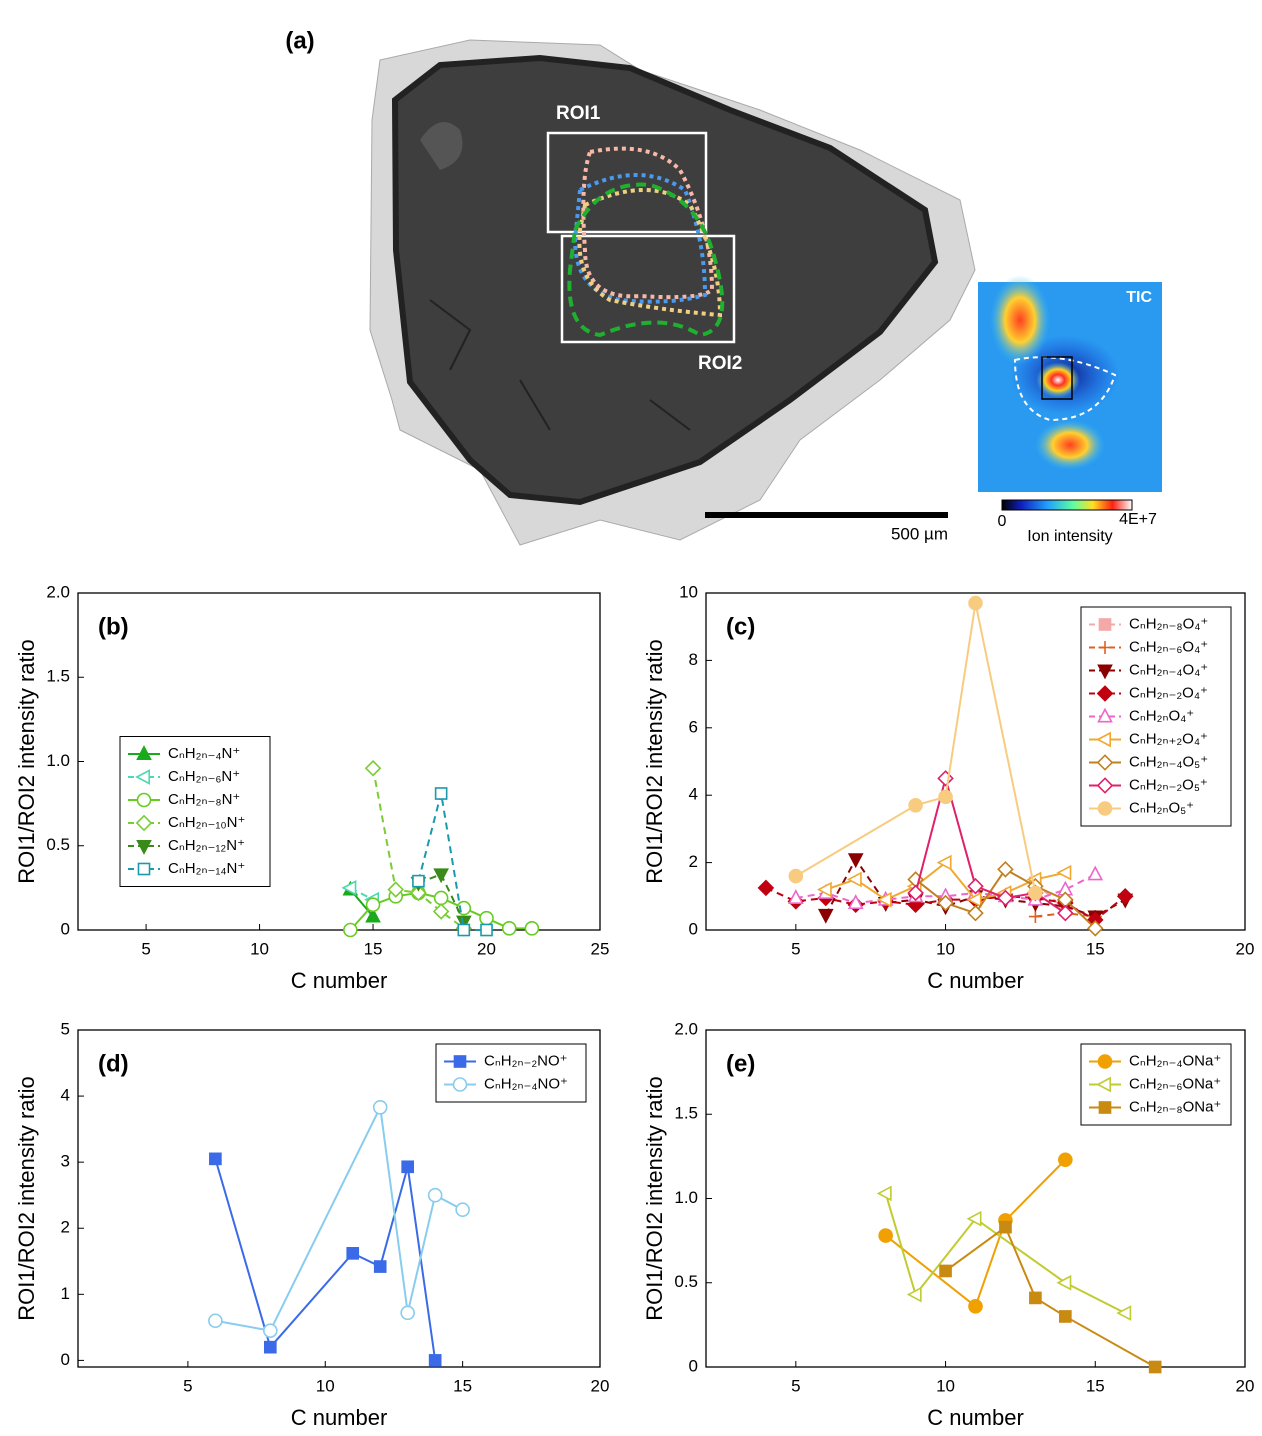 The width and height of the screenshot is (1262, 1436). What do you see at coordinates (339, 1417) in the screenshot?
I see `x-axis-label: C number` at bounding box center [339, 1417].